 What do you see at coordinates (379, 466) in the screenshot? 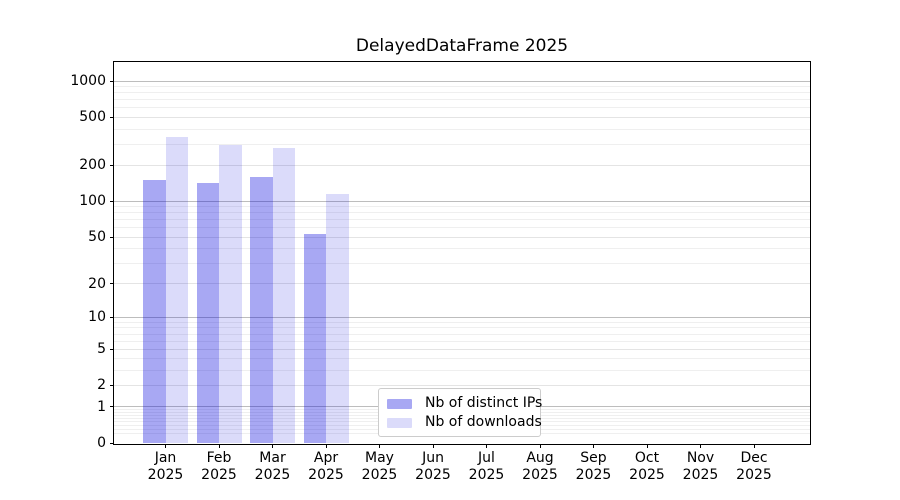
I see `x-tick-label-may: May 2025` at bounding box center [379, 466].